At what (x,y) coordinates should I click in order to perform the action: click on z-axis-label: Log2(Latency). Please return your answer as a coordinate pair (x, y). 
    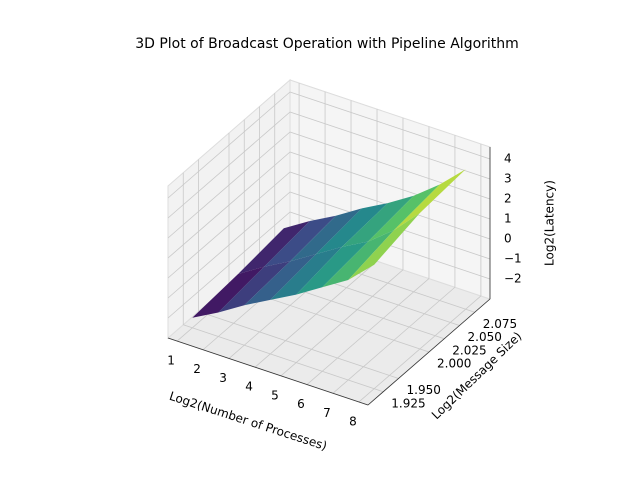
    Looking at the image, I should click on (550, 223).